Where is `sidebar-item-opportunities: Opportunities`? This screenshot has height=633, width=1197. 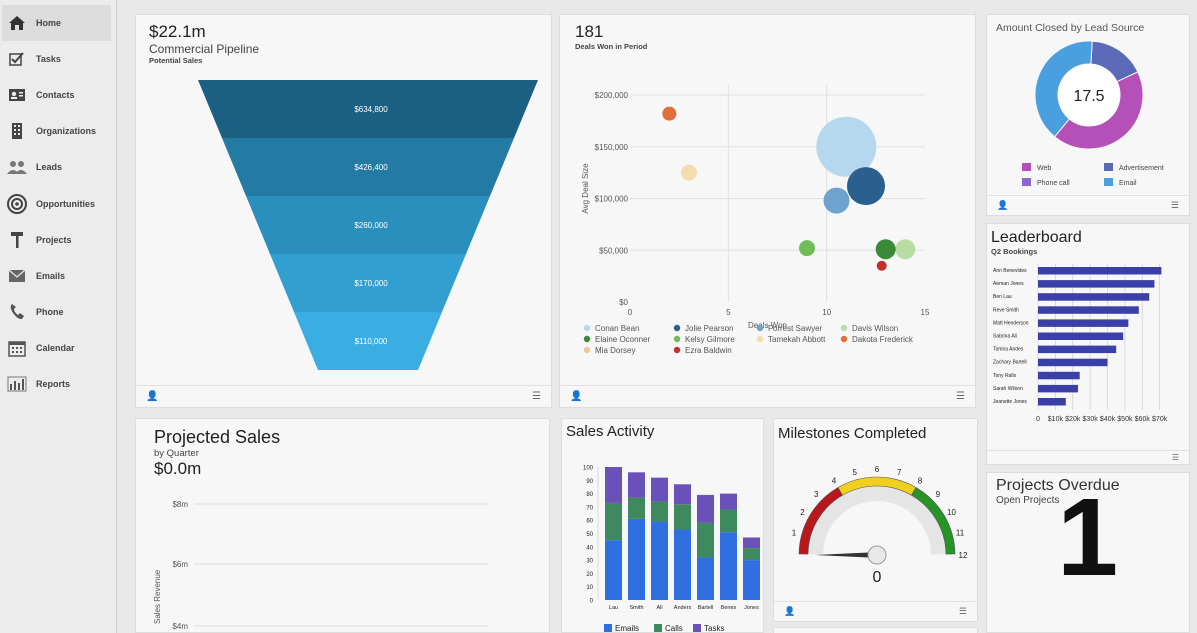
sidebar-item-opportunities: Opportunities is located at coordinates (56, 204).